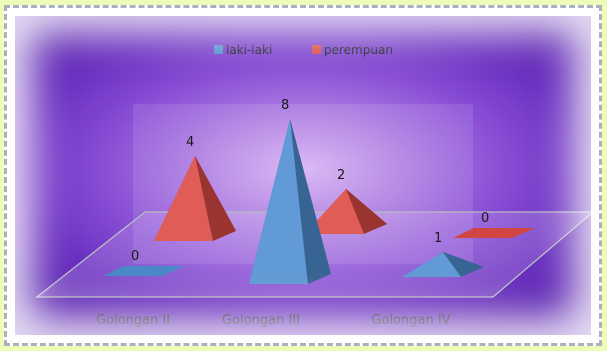  I want to click on value-label: 4, so click(190, 142).